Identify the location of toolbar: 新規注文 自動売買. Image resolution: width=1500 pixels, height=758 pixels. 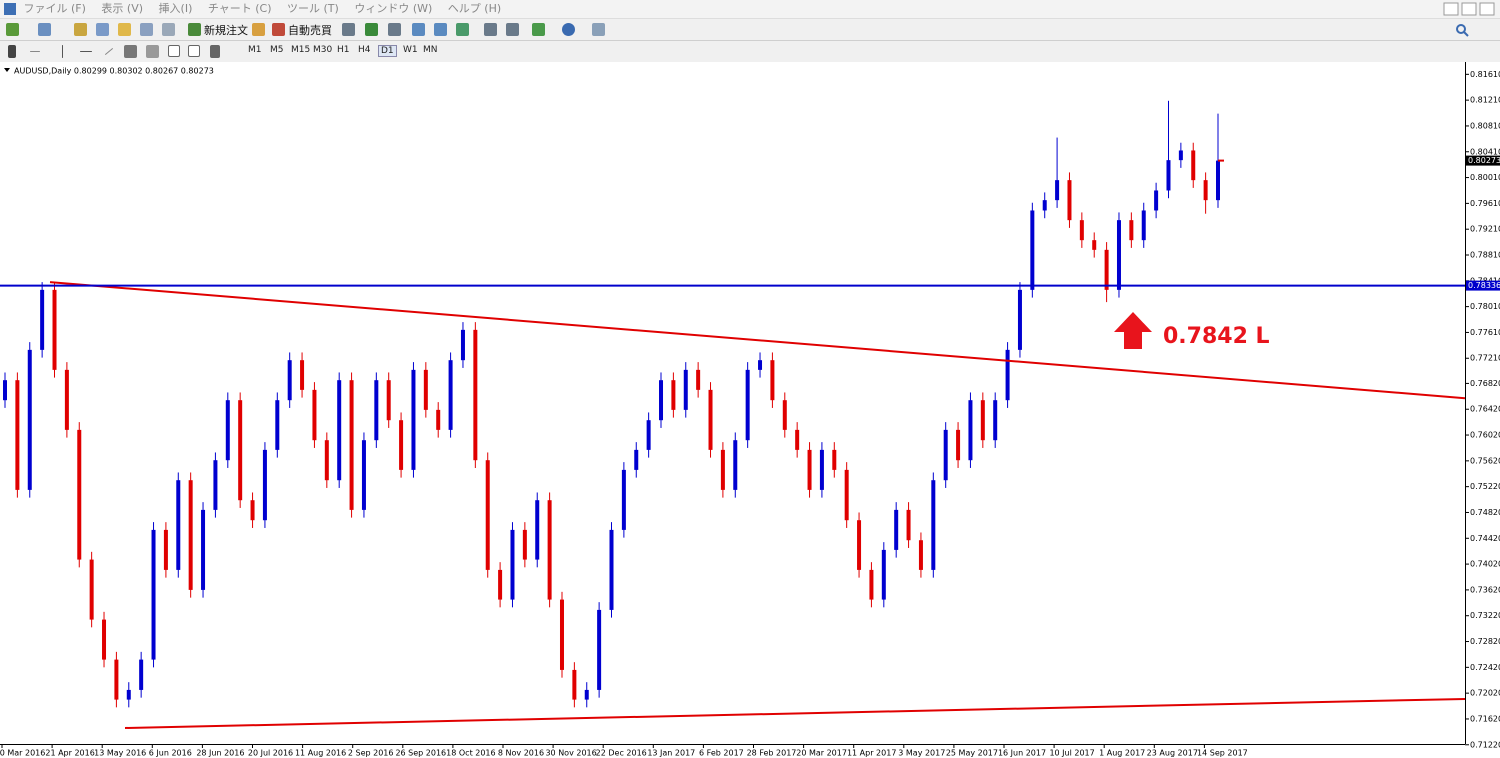
(750, 30).